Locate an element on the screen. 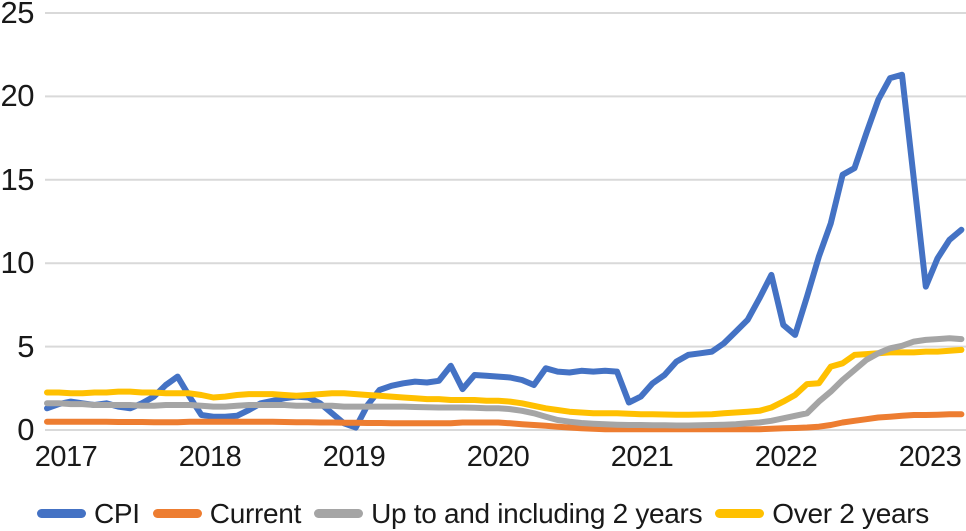 The height and width of the screenshot is (531, 966). legend-item-current: Current is located at coordinates (227, 513).